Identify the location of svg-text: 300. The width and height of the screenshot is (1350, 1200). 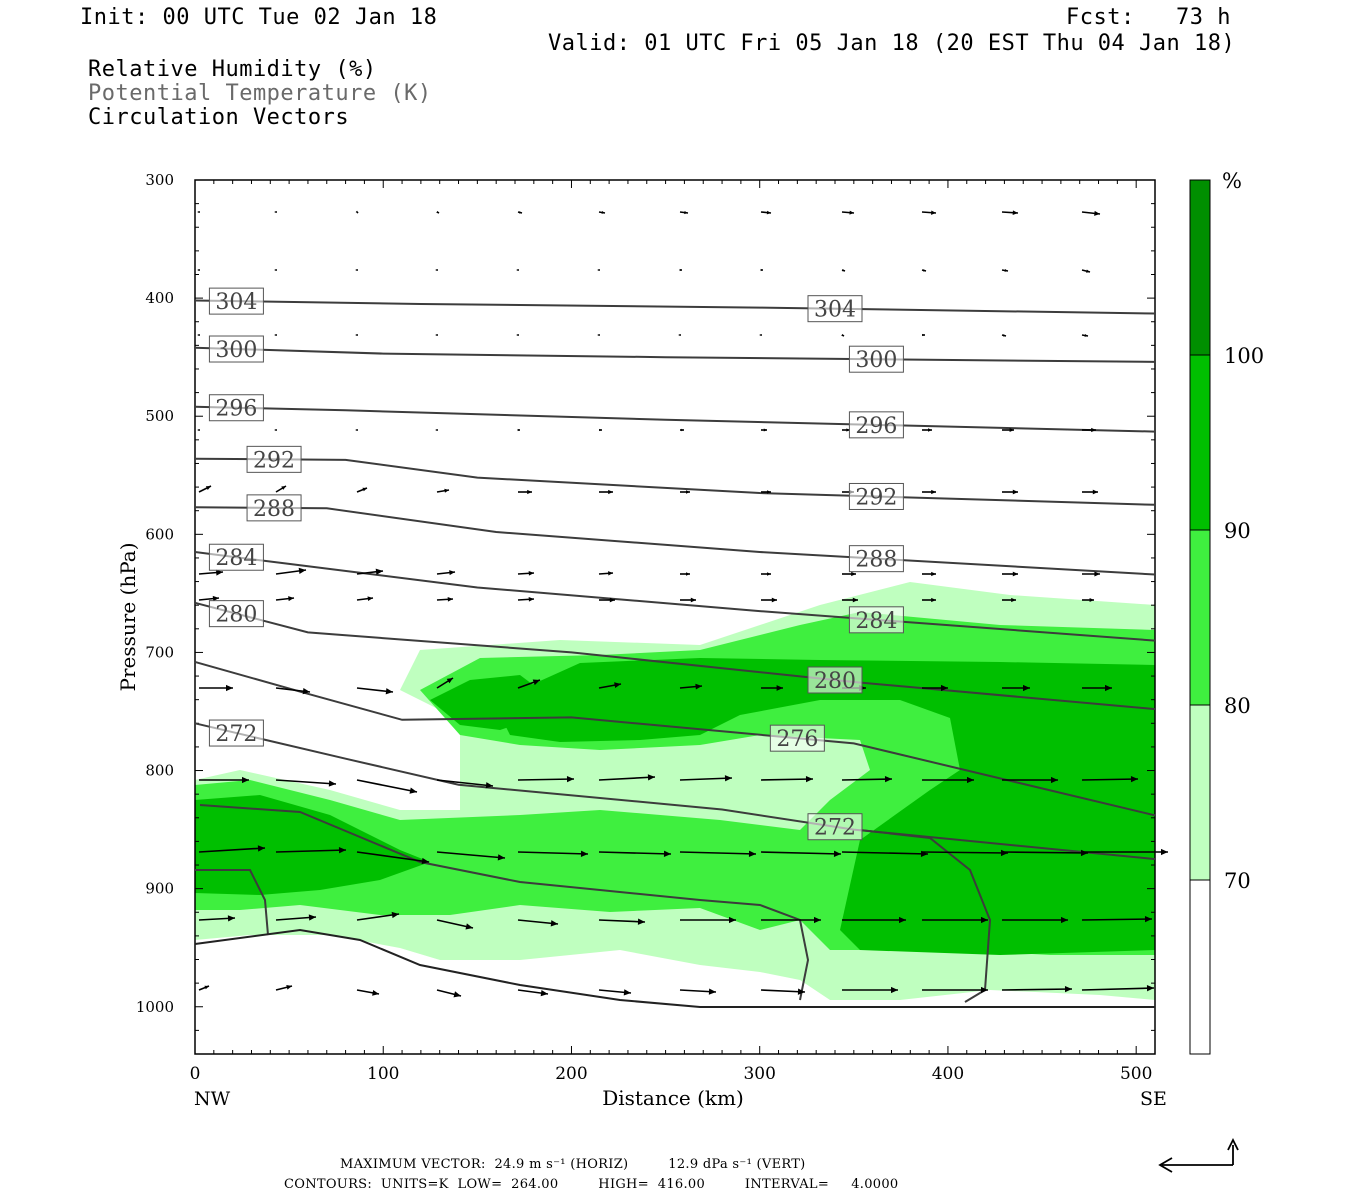
(876, 360).